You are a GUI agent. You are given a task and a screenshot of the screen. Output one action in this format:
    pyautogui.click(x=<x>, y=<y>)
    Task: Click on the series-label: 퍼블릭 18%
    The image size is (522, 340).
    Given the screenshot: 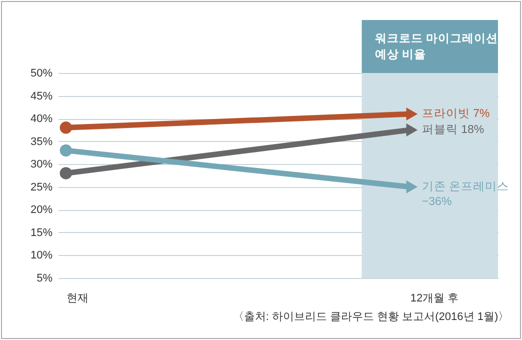 What is the action you would take?
    pyautogui.click(x=453, y=130)
    